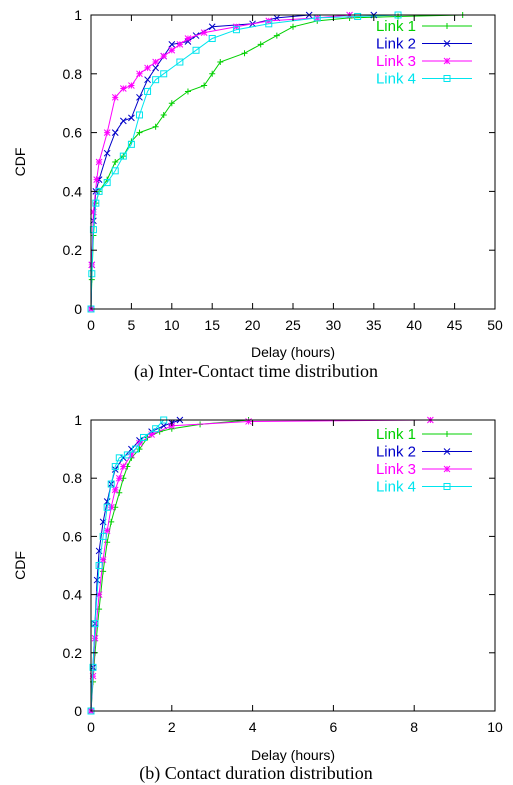 The height and width of the screenshot is (785, 513). What do you see at coordinates (396, 452) in the screenshot?
I see `legend-label: Link 2` at bounding box center [396, 452].